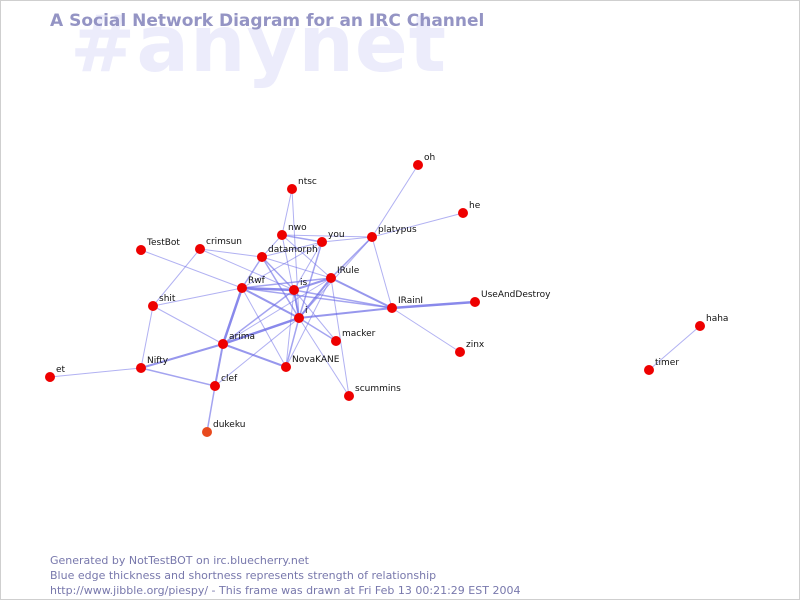  I want to click on node-label: IRule, so click(348, 271).